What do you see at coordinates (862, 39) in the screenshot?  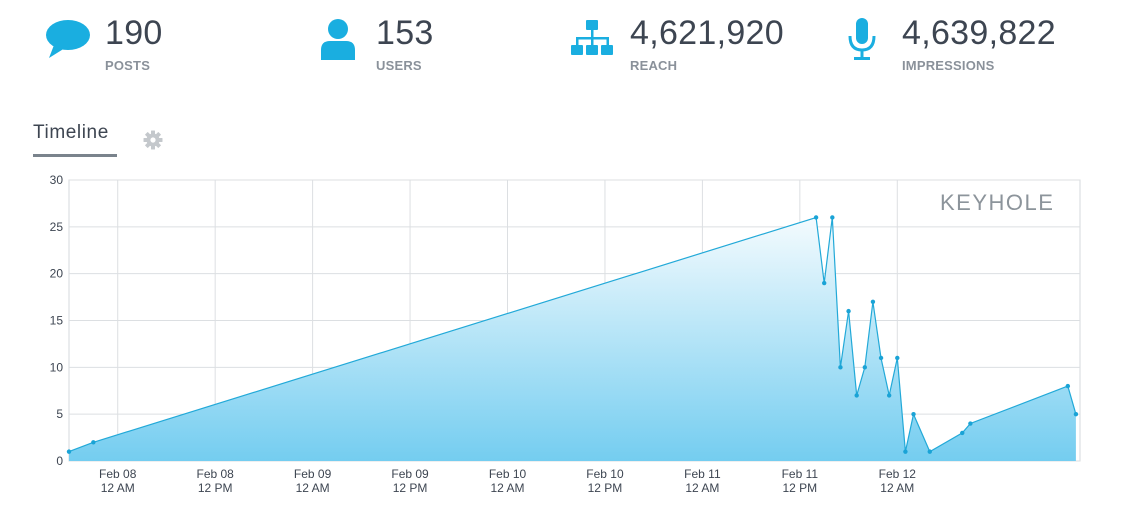 I see `microphone-icon` at bounding box center [862, 39].